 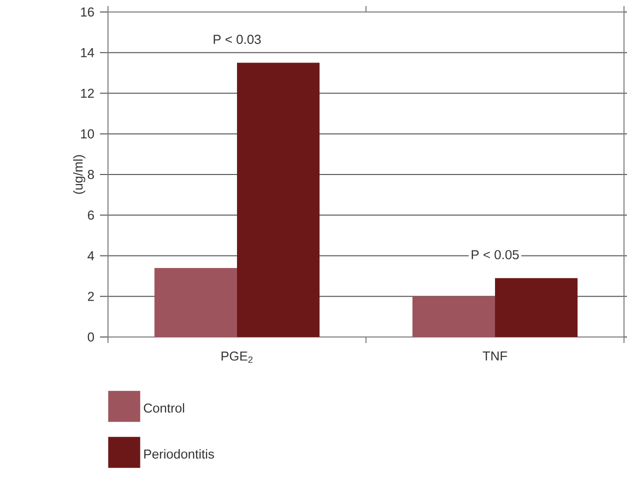 What do you see at coordinates (91, 255) in the screenshot?
I see `y-tick-label: 4` at bounding box center [91, 255].